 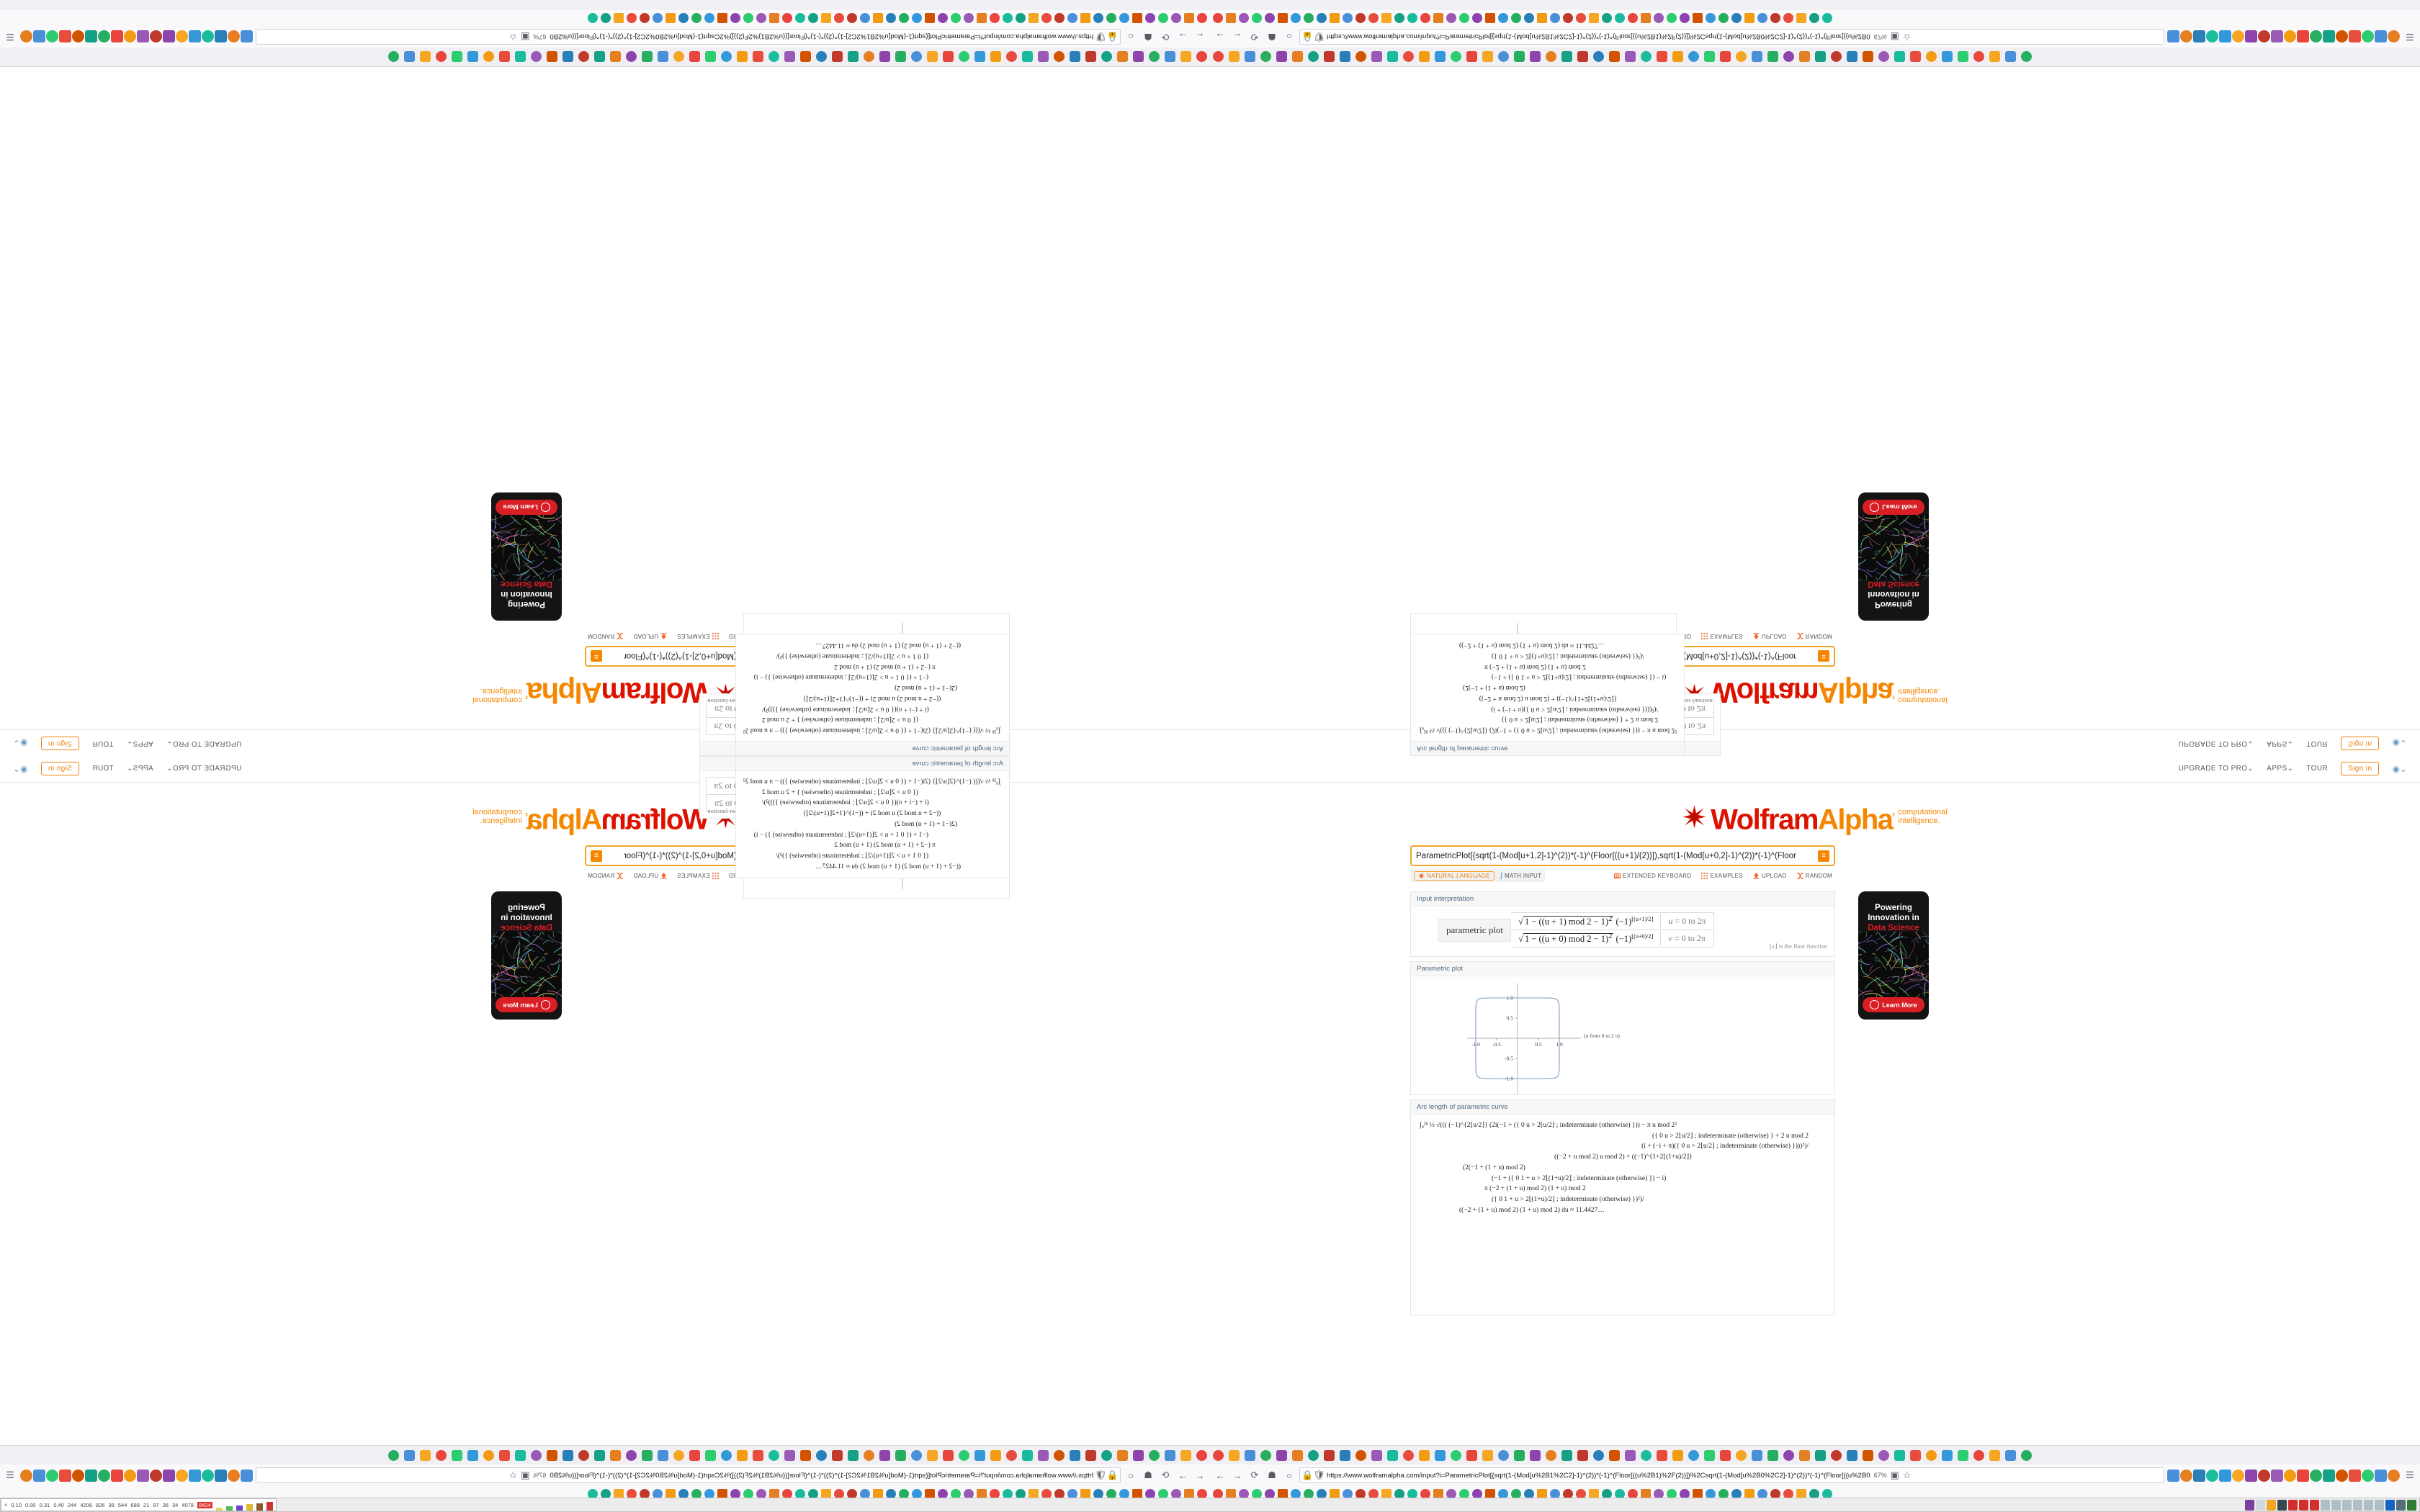 What do you see at coordinates (1165, 37) in the screenshot?
I see `reload-button: ⟳` at bounding box center [1165, 37].